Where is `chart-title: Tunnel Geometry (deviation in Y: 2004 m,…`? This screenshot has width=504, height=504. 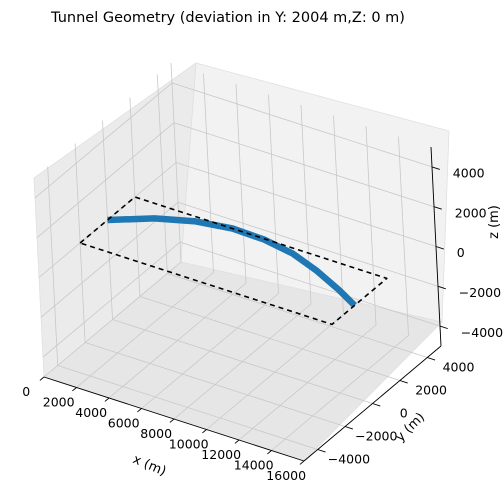
chart-title: Tunnel Geometry (deviation in Y: 2004 m,… is located at coordinates (227, 18).